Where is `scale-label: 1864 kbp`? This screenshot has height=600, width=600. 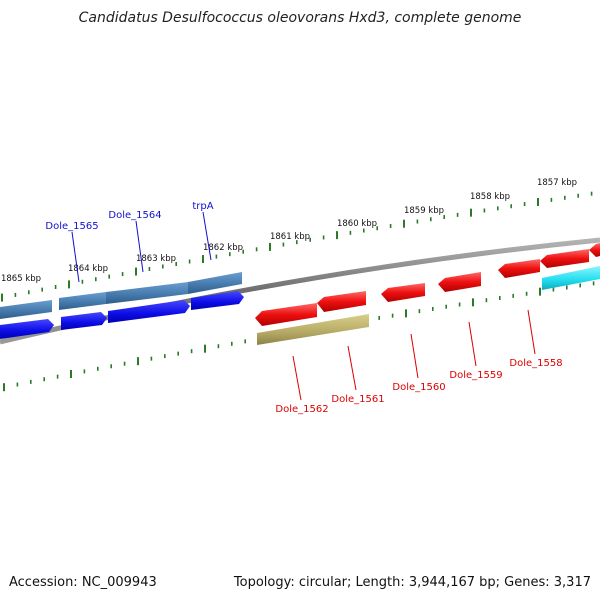 scale-label: 1864 kbp is located at coordinates (88, 269).